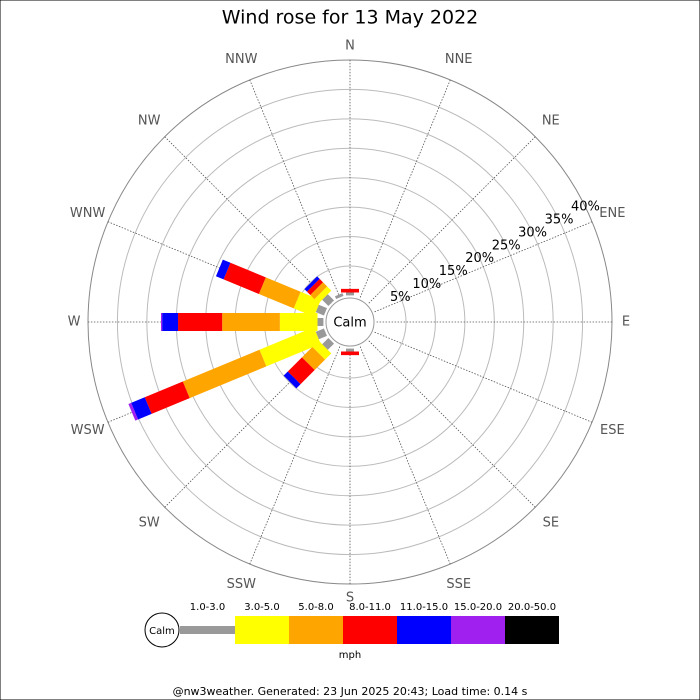  Describe the element at coordinates (350, 18) in the screenshot. I see `chart-title: Wind rose for 13 May 2022` at that location.